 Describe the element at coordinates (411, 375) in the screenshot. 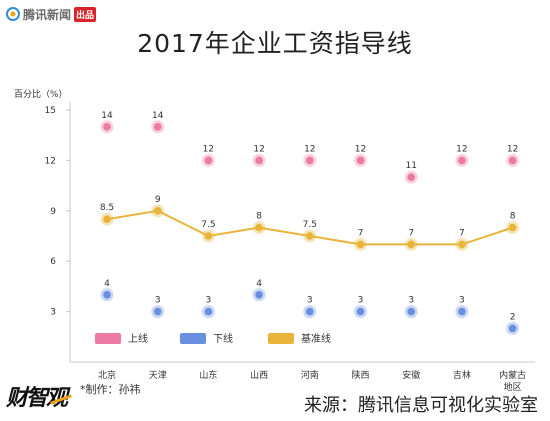

I see `x-tick-label: 安徽` at that location.